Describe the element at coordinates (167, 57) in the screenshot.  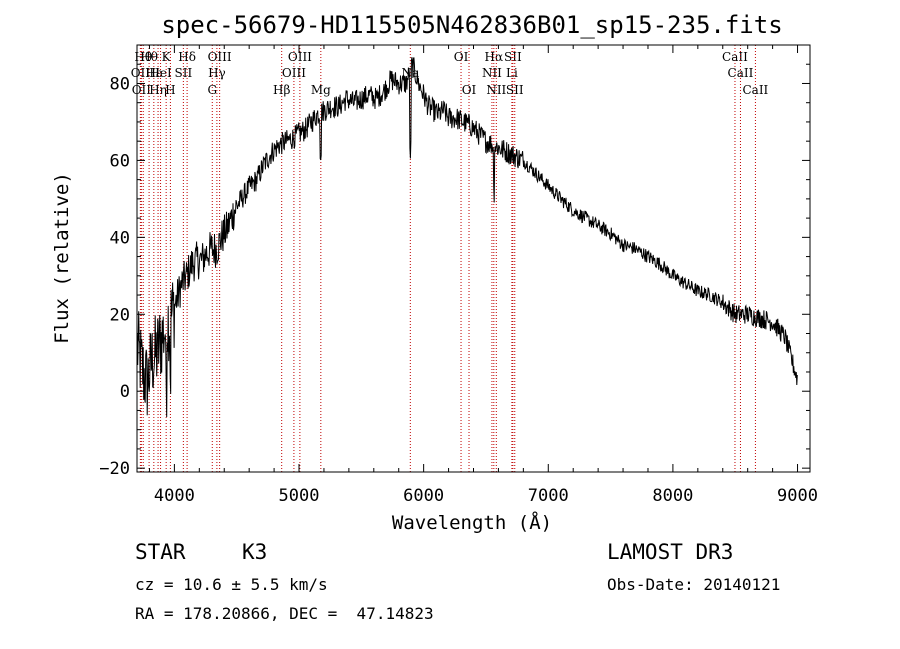
I see `spectral-line-label: K` at that location.